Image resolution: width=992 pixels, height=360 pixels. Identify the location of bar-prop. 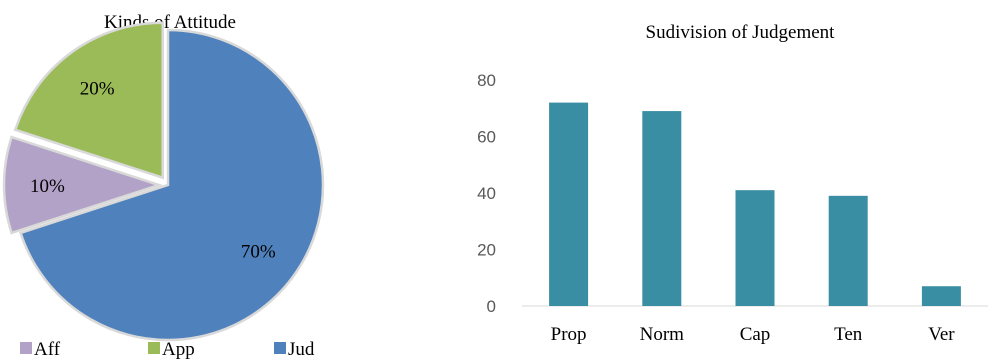
(569, 204).